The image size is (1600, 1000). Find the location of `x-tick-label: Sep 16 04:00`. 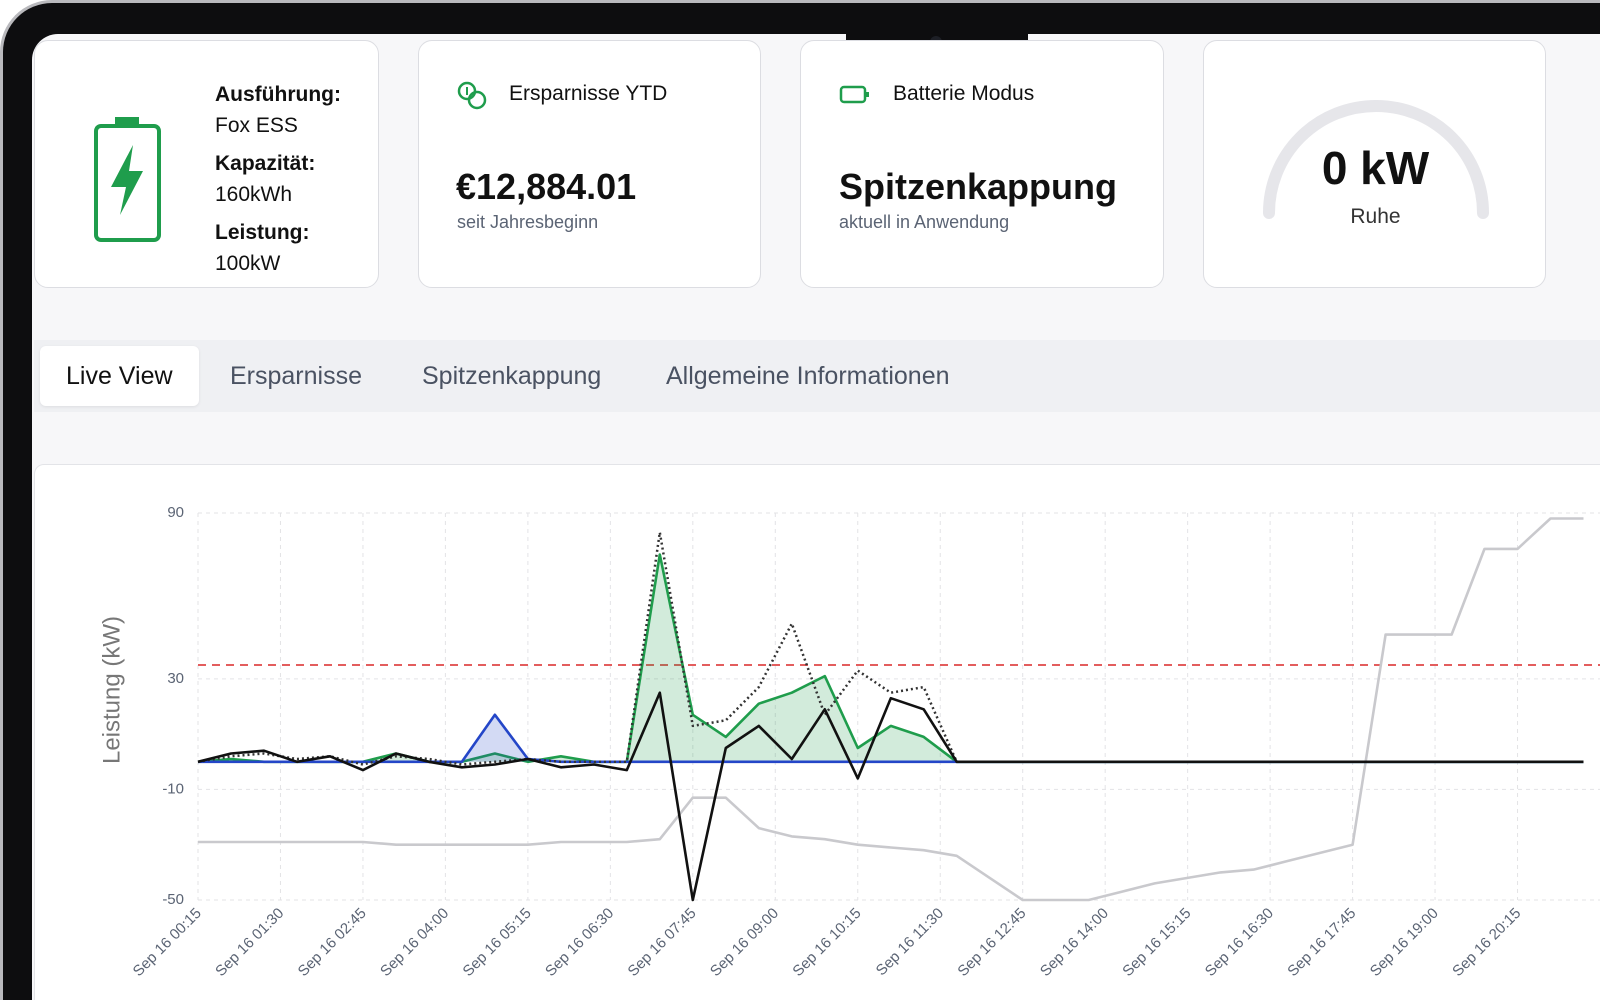

x-tick-label: Sep 16 04:00 is located at coordinates (414, 942).